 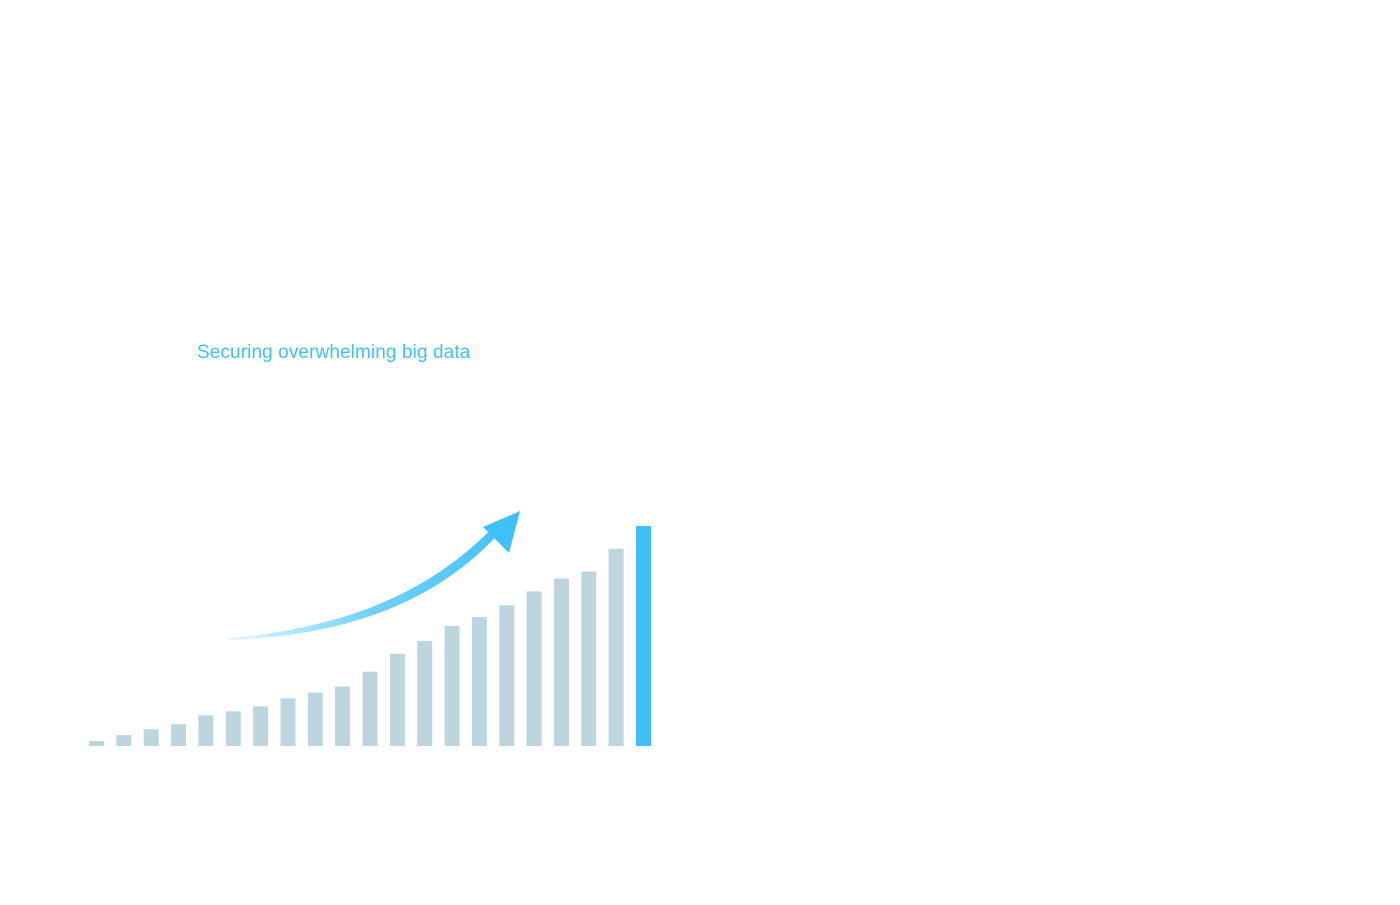 I want to click on headline: Securing overwhelming big data, so click(x=334, y=352).